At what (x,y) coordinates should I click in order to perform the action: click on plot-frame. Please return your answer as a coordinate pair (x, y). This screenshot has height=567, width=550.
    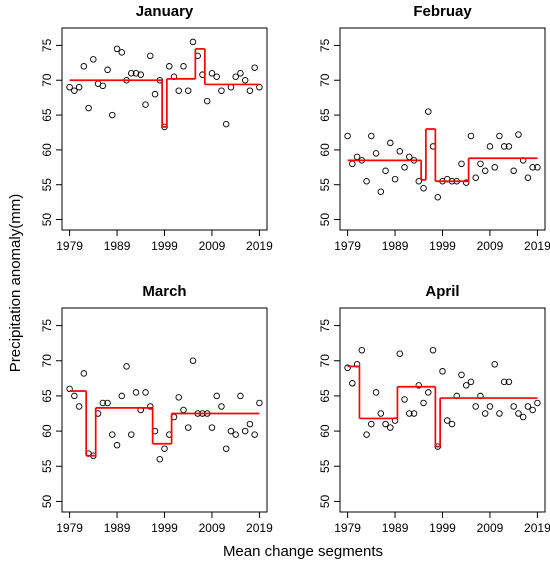
    Looking at the image, I should click on (164, 410).